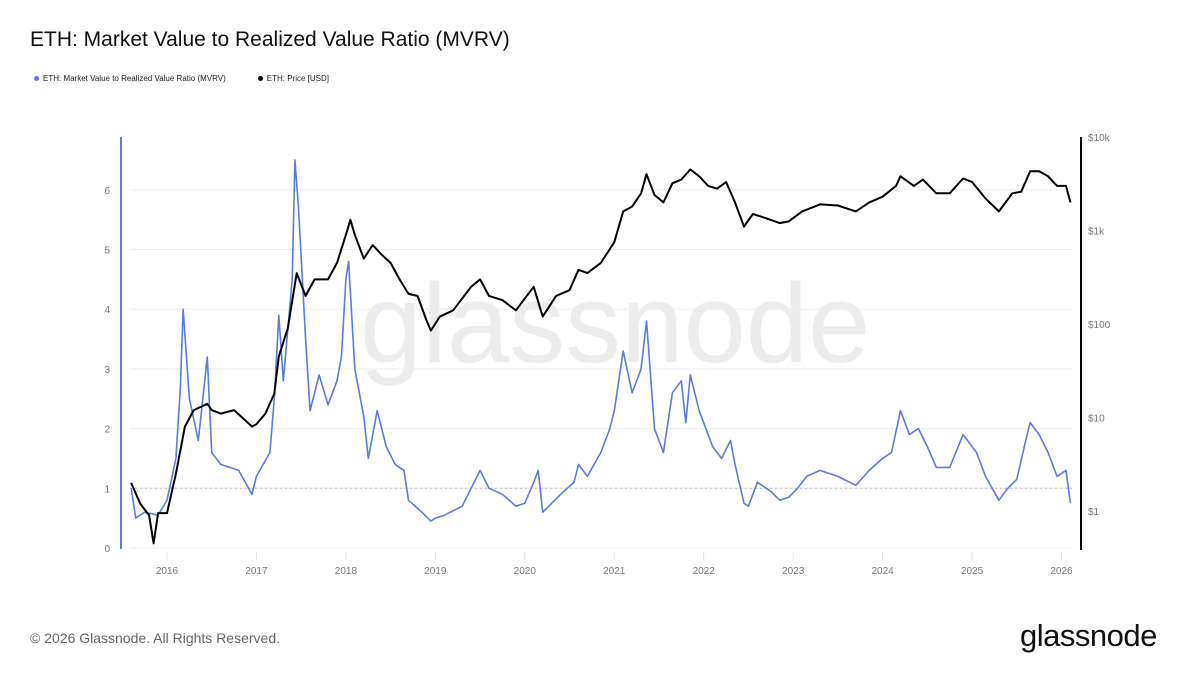  What do you see at coordinates (525, 571) in the screenshot?
I see `x-tick-label: 2020` at bounding box center [525, 571].